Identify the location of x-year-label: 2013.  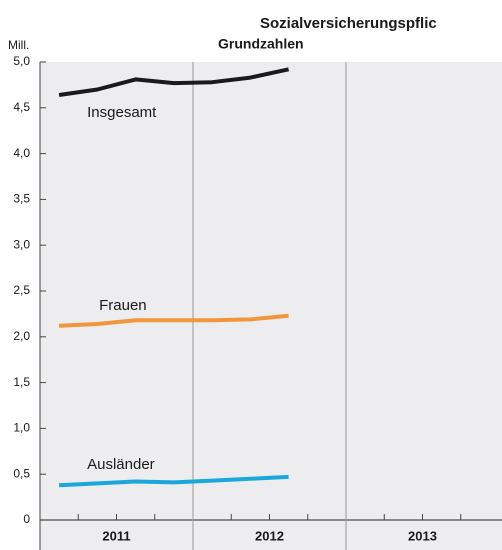
(422, 535).